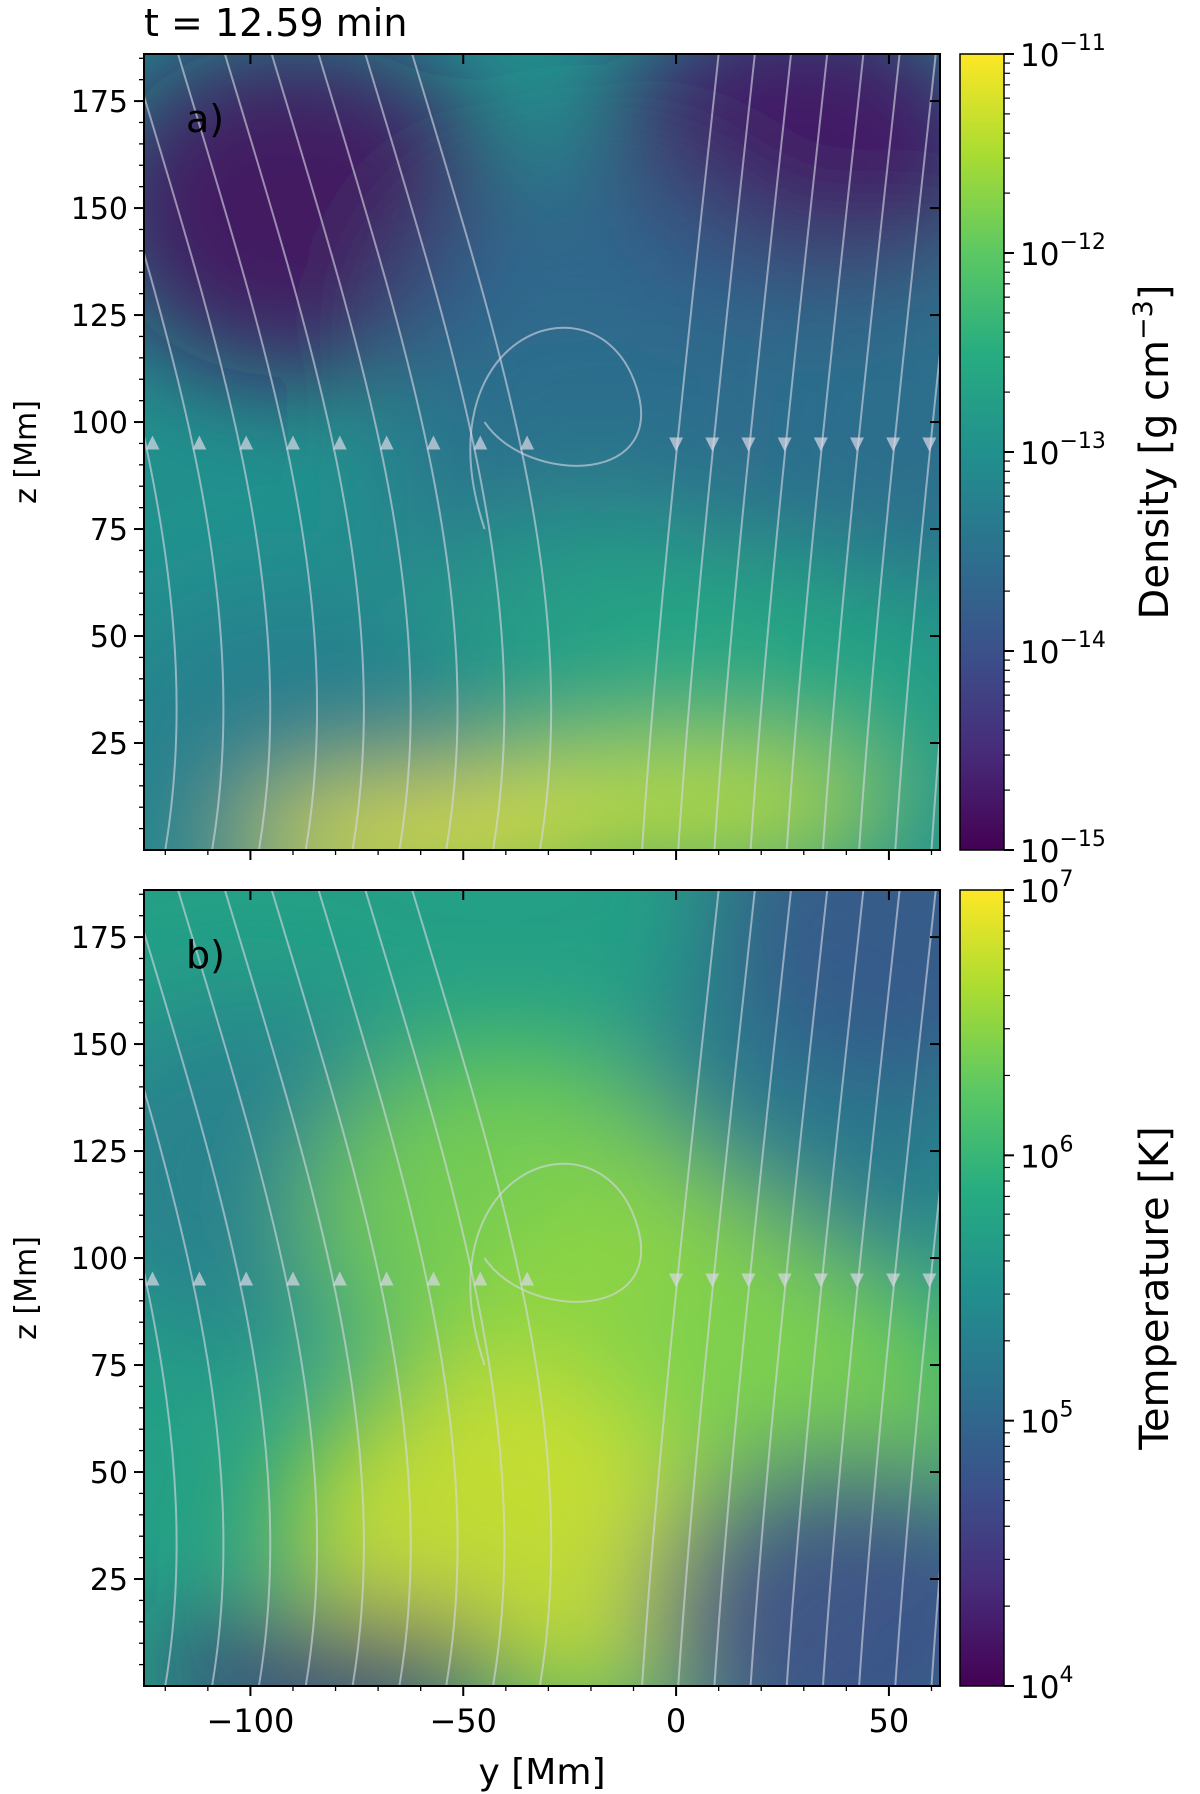  I want to click on temperature-y-axis-label: z [Mm], so click(26, 1288).